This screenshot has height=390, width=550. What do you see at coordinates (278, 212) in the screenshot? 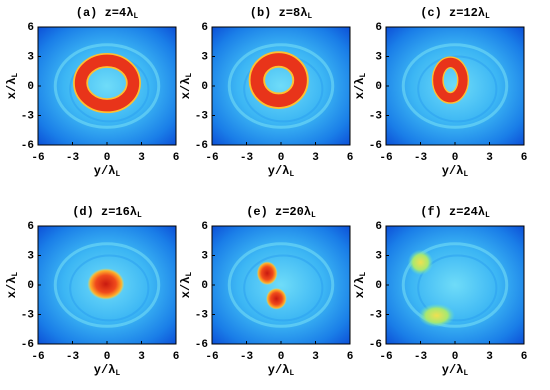
I see `label-text: (e) z=20λ` at bounding box center [278, 212].